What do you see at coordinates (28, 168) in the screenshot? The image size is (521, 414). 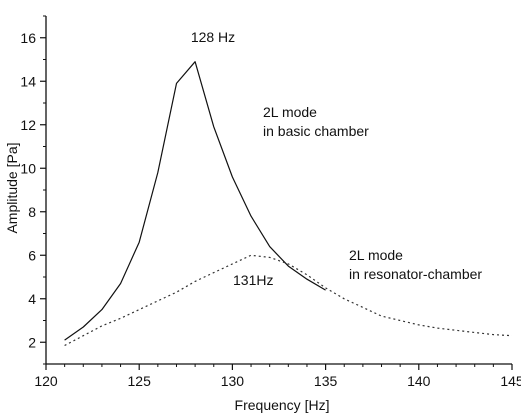 I see `y-tick-label: 10` at bounding box center [28, 168].